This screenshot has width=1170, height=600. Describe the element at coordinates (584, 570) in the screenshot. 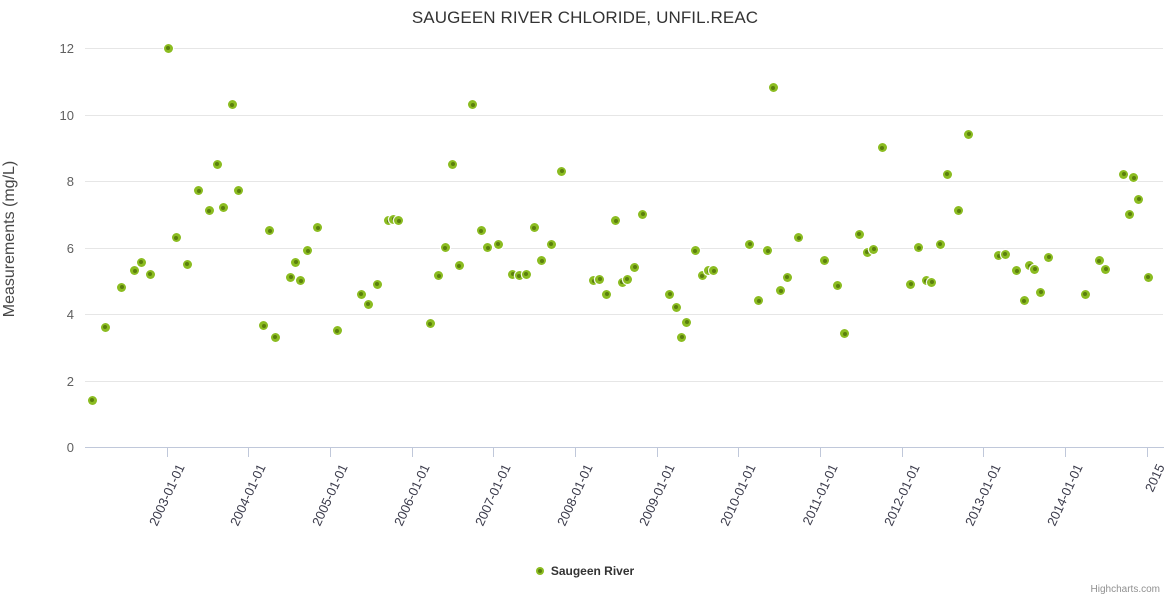

I see `legend-item-saugeen-river: Saugeen River` at that location.